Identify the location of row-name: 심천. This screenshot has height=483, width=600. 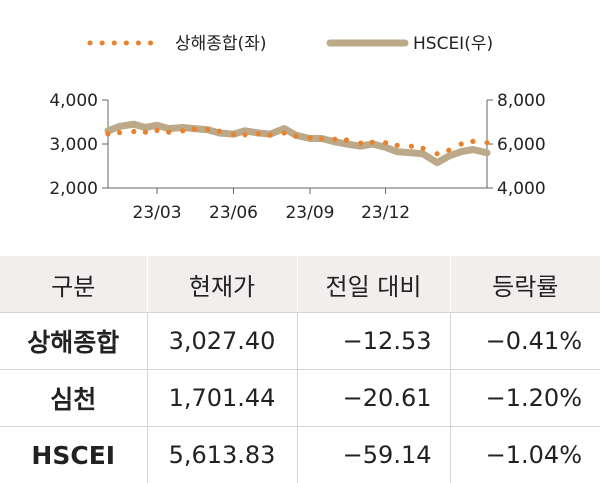
(73, 398).